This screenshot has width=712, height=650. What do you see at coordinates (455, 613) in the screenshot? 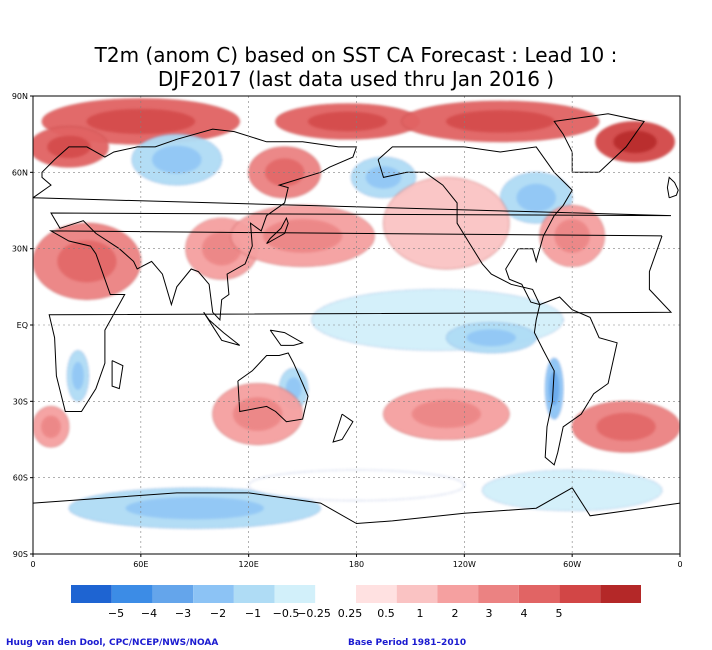
I see `color-bar-label: 2` at bounding box center [455, 613].